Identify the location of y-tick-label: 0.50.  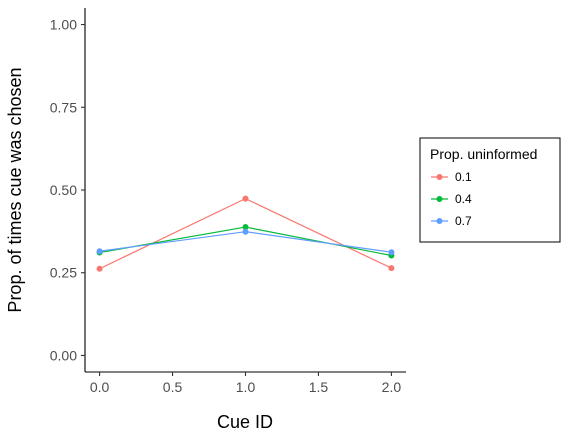
(63, 190).